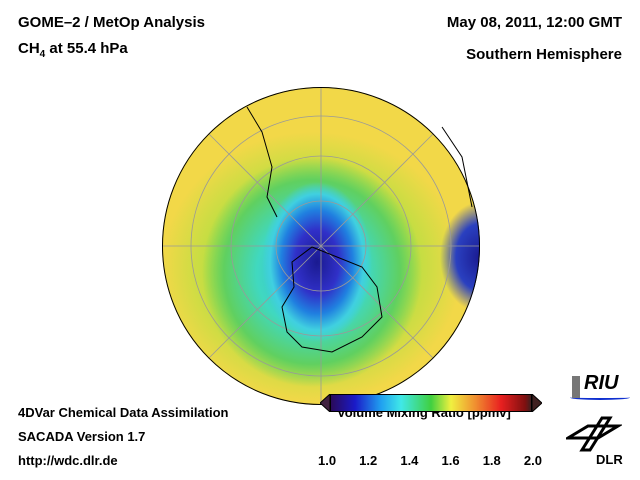 Image resolution: width=640 pixels, height=480 pixels. I want to click on riu-logo: RIU, so click(600, 386).